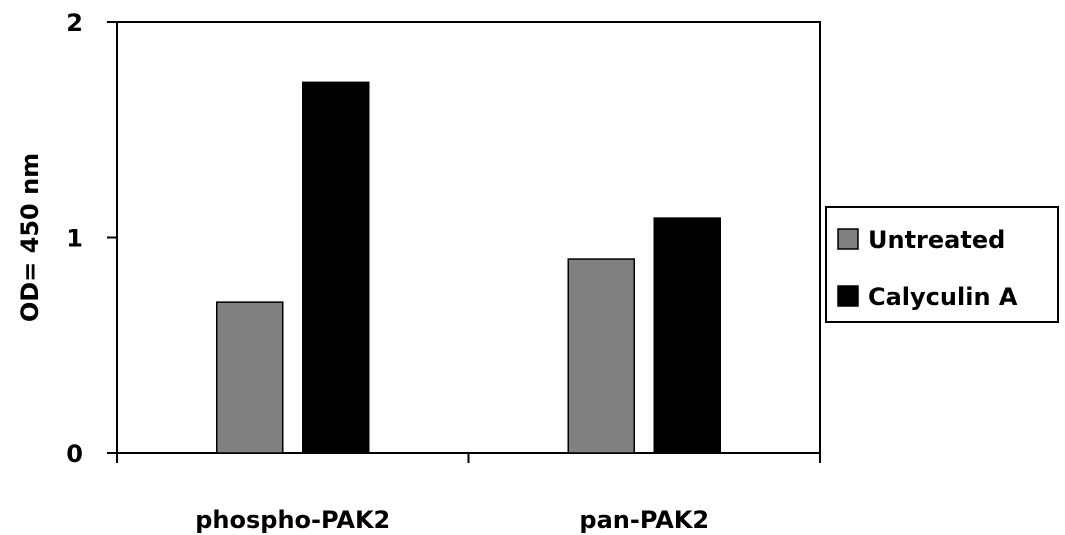 This screenshot has height=535, width=1065. Describe the element at coordinates (74, 23) in the screenshot. I see `y-tick-label: 2` at that location.